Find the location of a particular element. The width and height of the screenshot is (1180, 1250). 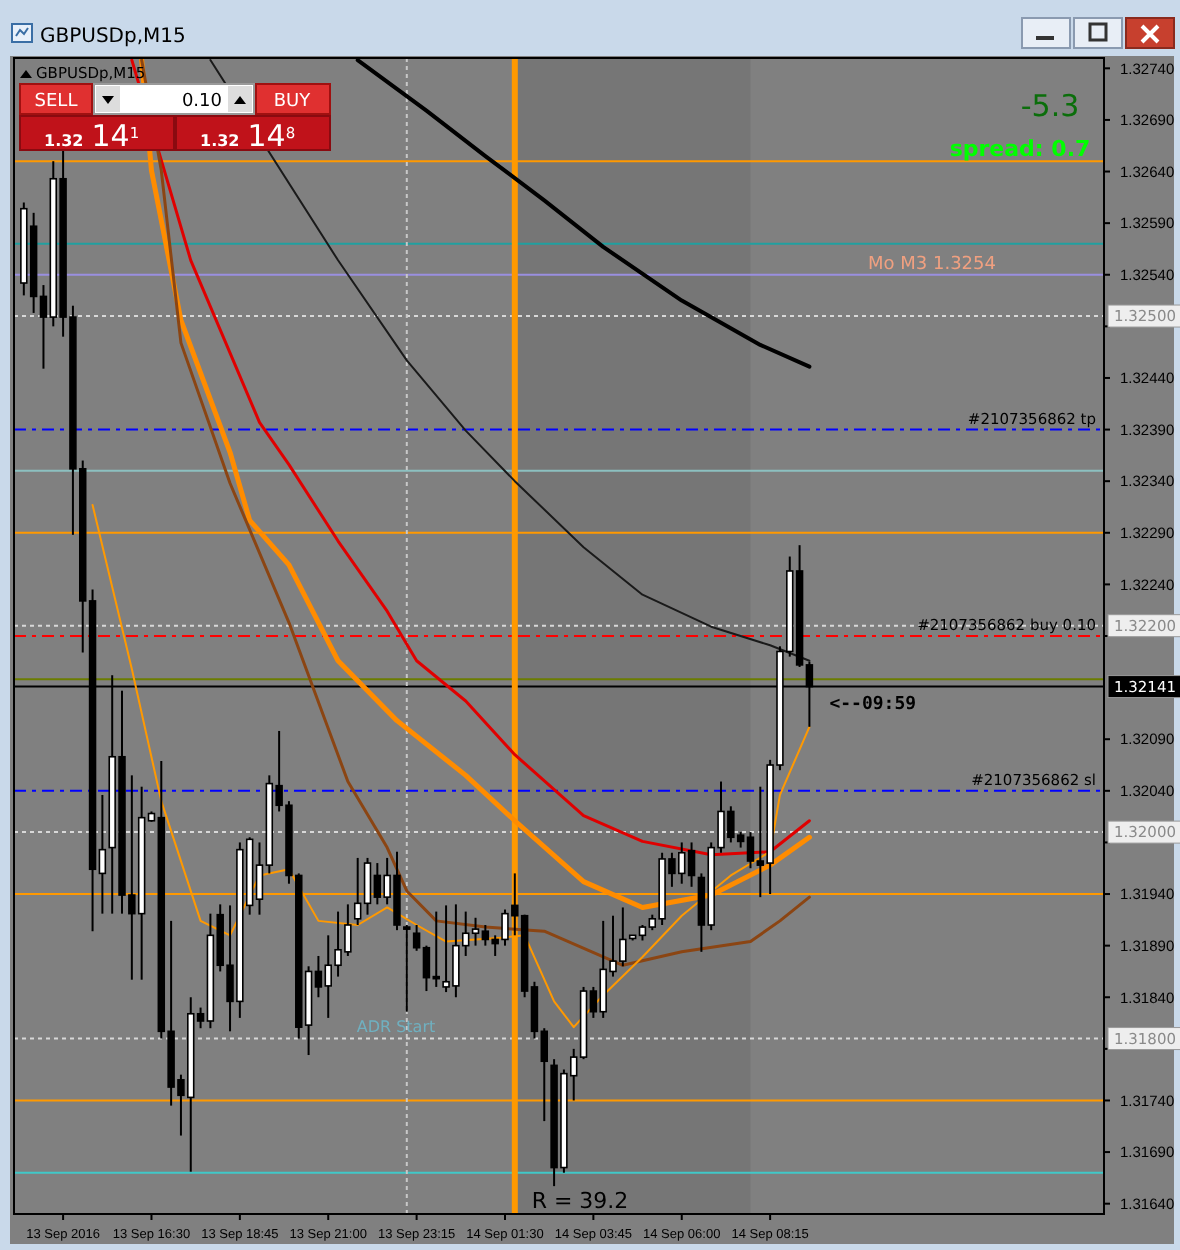

annotation: <--09:59 is located at coordinates (873, 704).